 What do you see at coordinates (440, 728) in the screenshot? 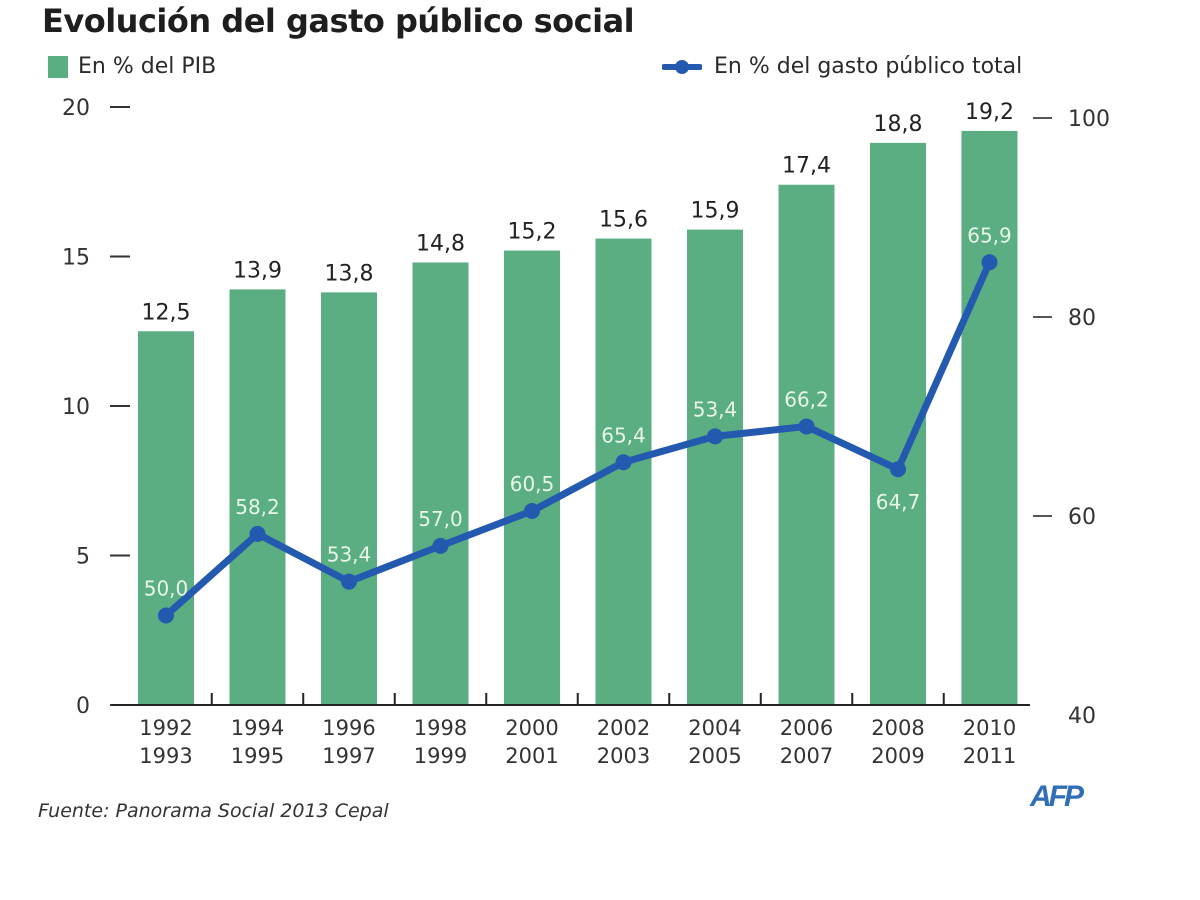
I see `x-tick-label-top: 1998` at bounding box center [440, 728].